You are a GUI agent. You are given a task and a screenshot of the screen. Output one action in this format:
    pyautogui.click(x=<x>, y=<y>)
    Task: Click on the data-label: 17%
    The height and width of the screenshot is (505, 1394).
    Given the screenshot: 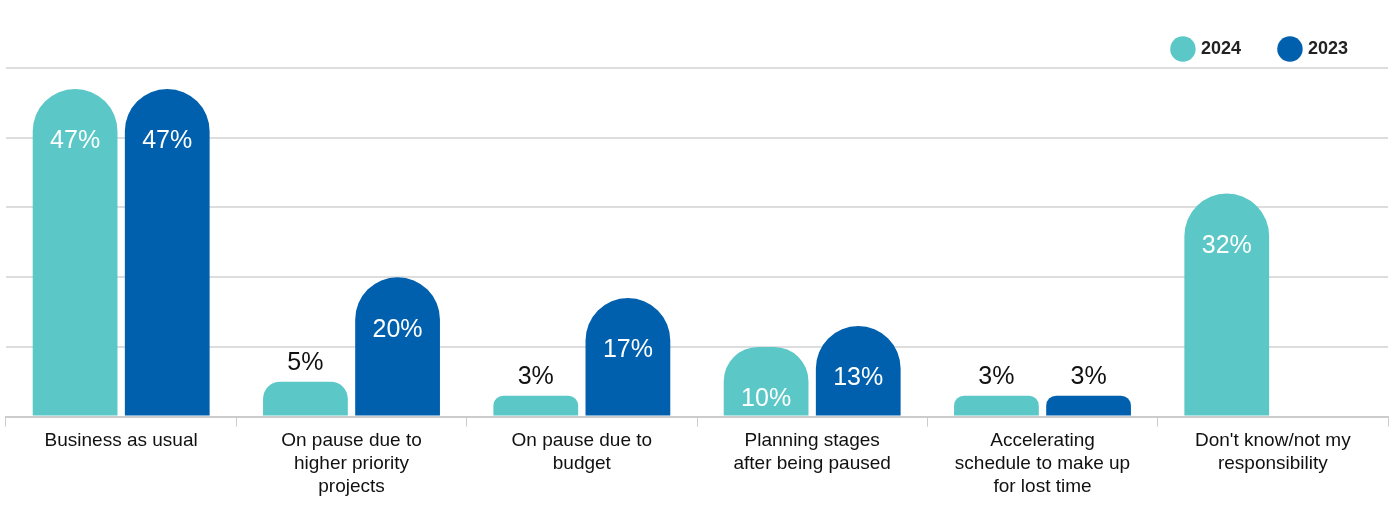 What is the action you would take?
    pyautogui.click(x=627, y=348)
    